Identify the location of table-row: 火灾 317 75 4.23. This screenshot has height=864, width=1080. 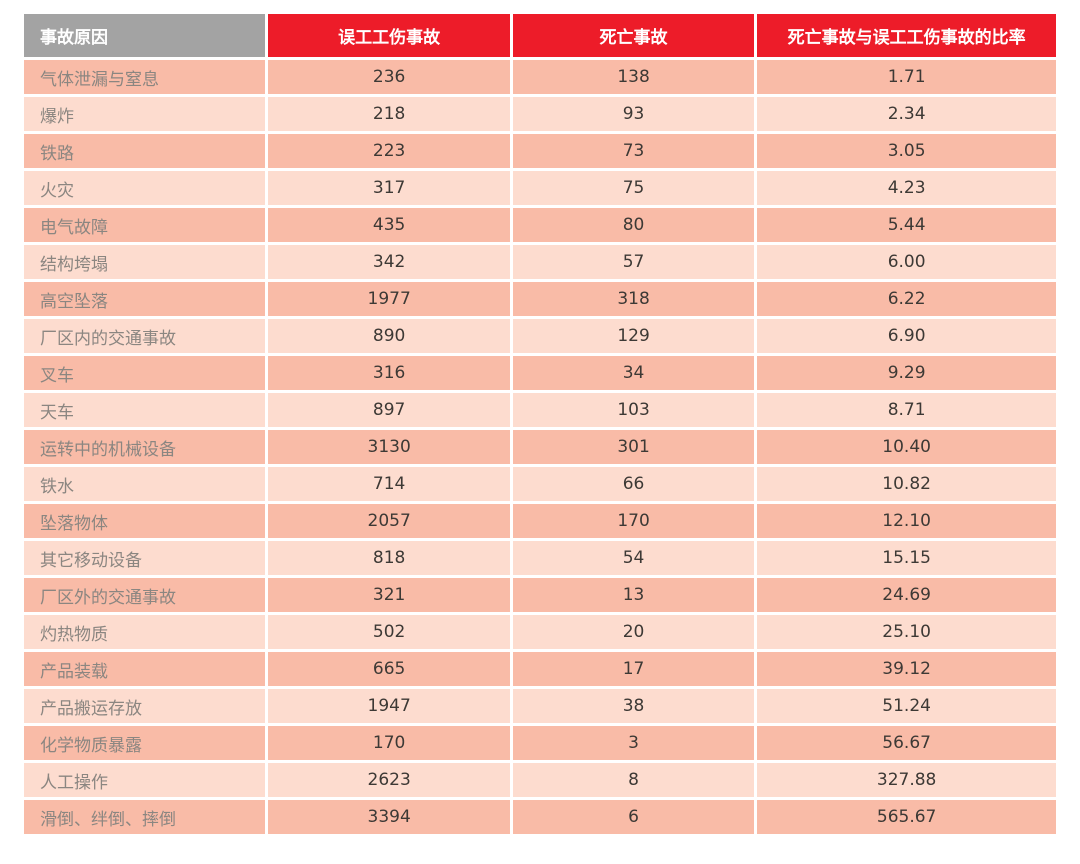
(540, 188).